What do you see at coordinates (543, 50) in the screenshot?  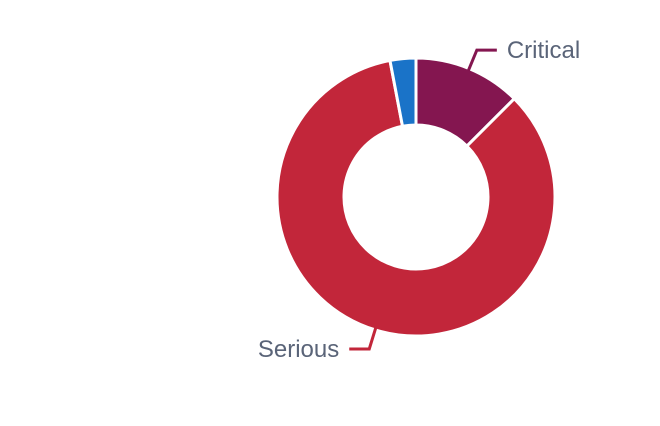 I see `slice-label-critical: Critical` at bounding box center [543, 50].